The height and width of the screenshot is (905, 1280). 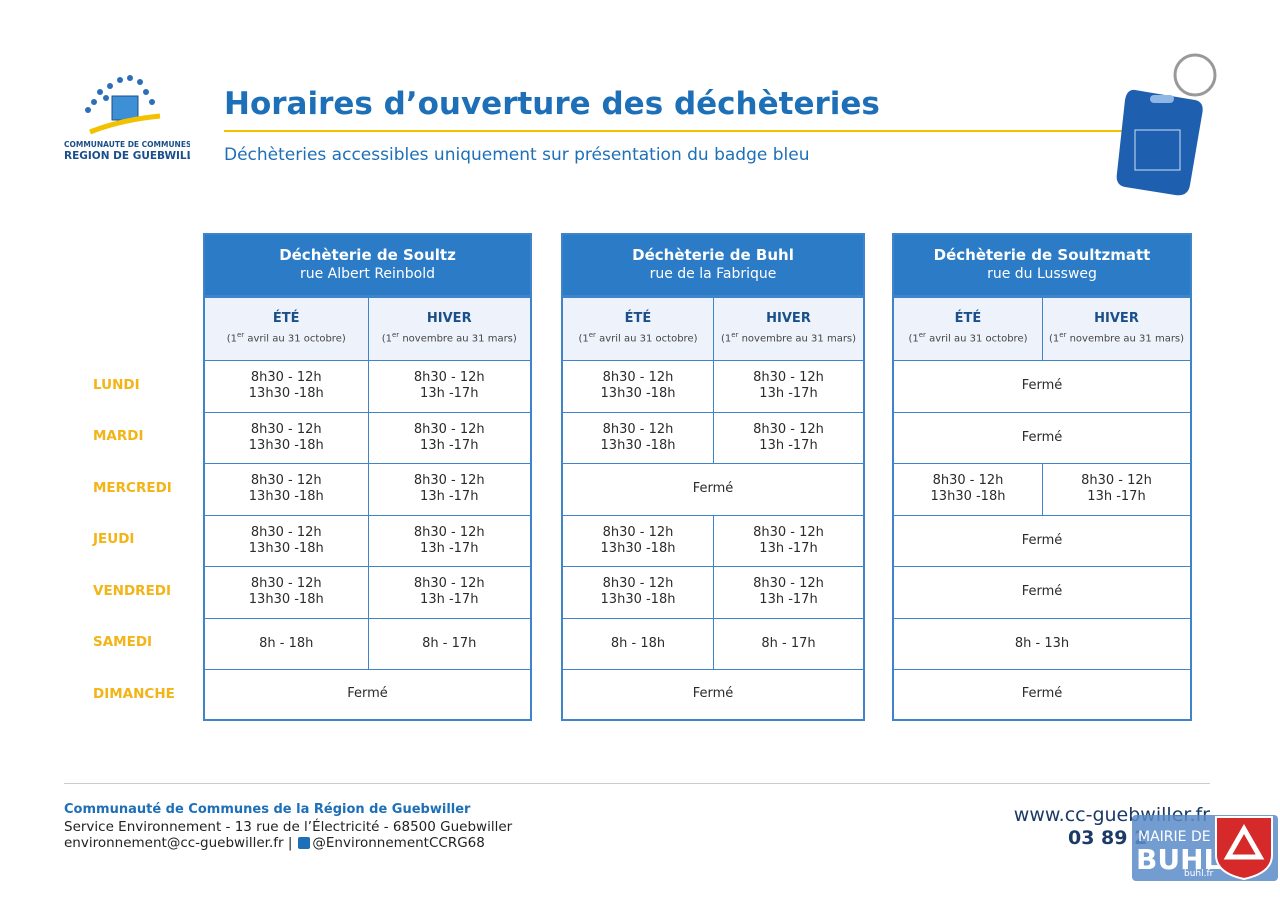 I want to click on logo-text: COMMUNAUTE DE COMMUNES DE LA, so click(x=127, y=144).